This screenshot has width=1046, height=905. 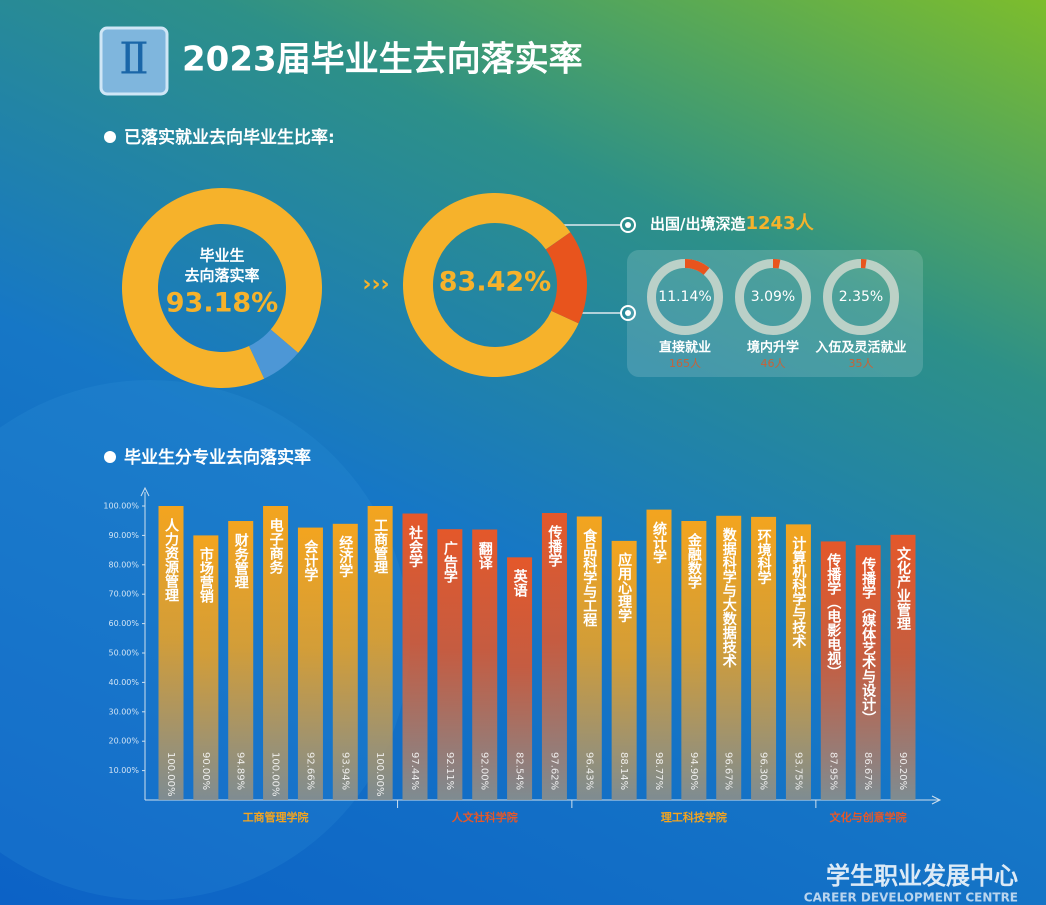 I want to click on section-heading: 毕业生分专业去向落实率, so click(x=217, y=457).